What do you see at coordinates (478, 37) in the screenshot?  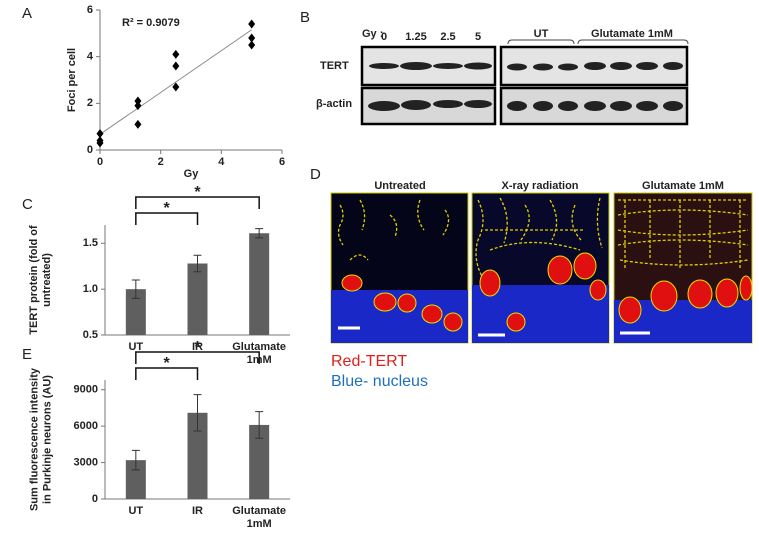 I see `dose: 5` at bounding box center [478, 37].